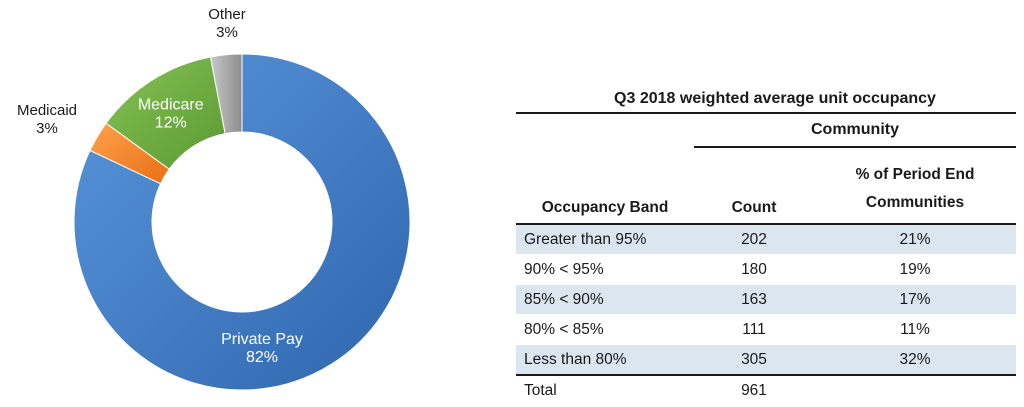  What do you see at coordinates (605, 360) in the screenshot?
I see `cell-occupancy-band: Less than 80%` at bounding box center [605, 360].